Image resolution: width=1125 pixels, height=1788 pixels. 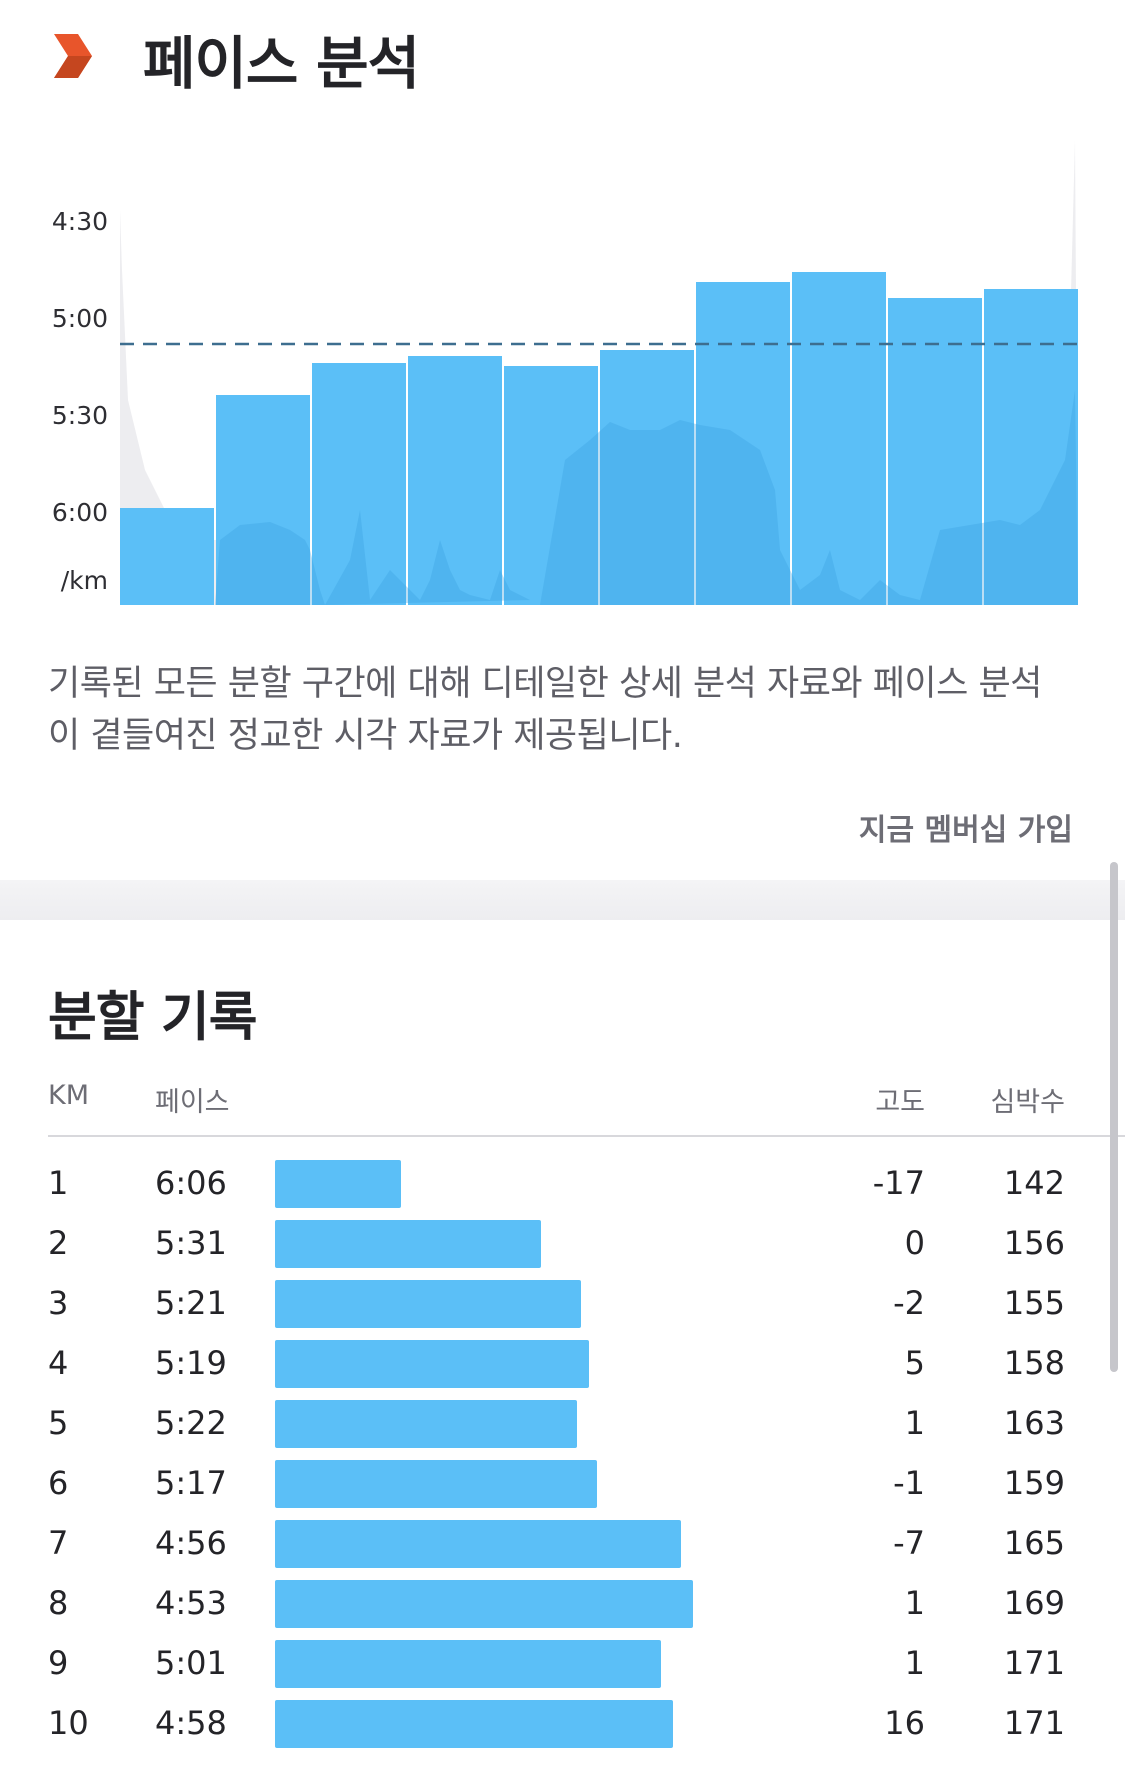 What do you see at coordinates (191, 1663) in the screenshot?
I see `split-pace: 5:01` at bounding box center [191, 1663].